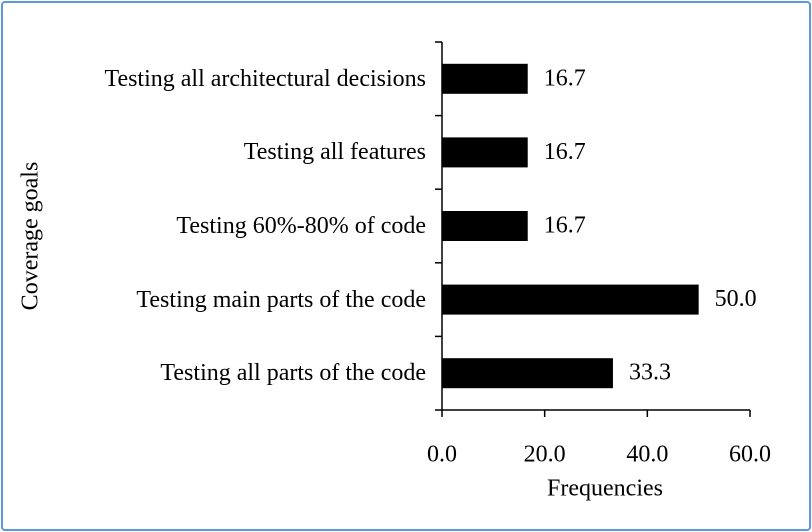  Describe the element at coordinates (647, 455) in the screenshot. I see `x-tick-label: 40.0` at that location.